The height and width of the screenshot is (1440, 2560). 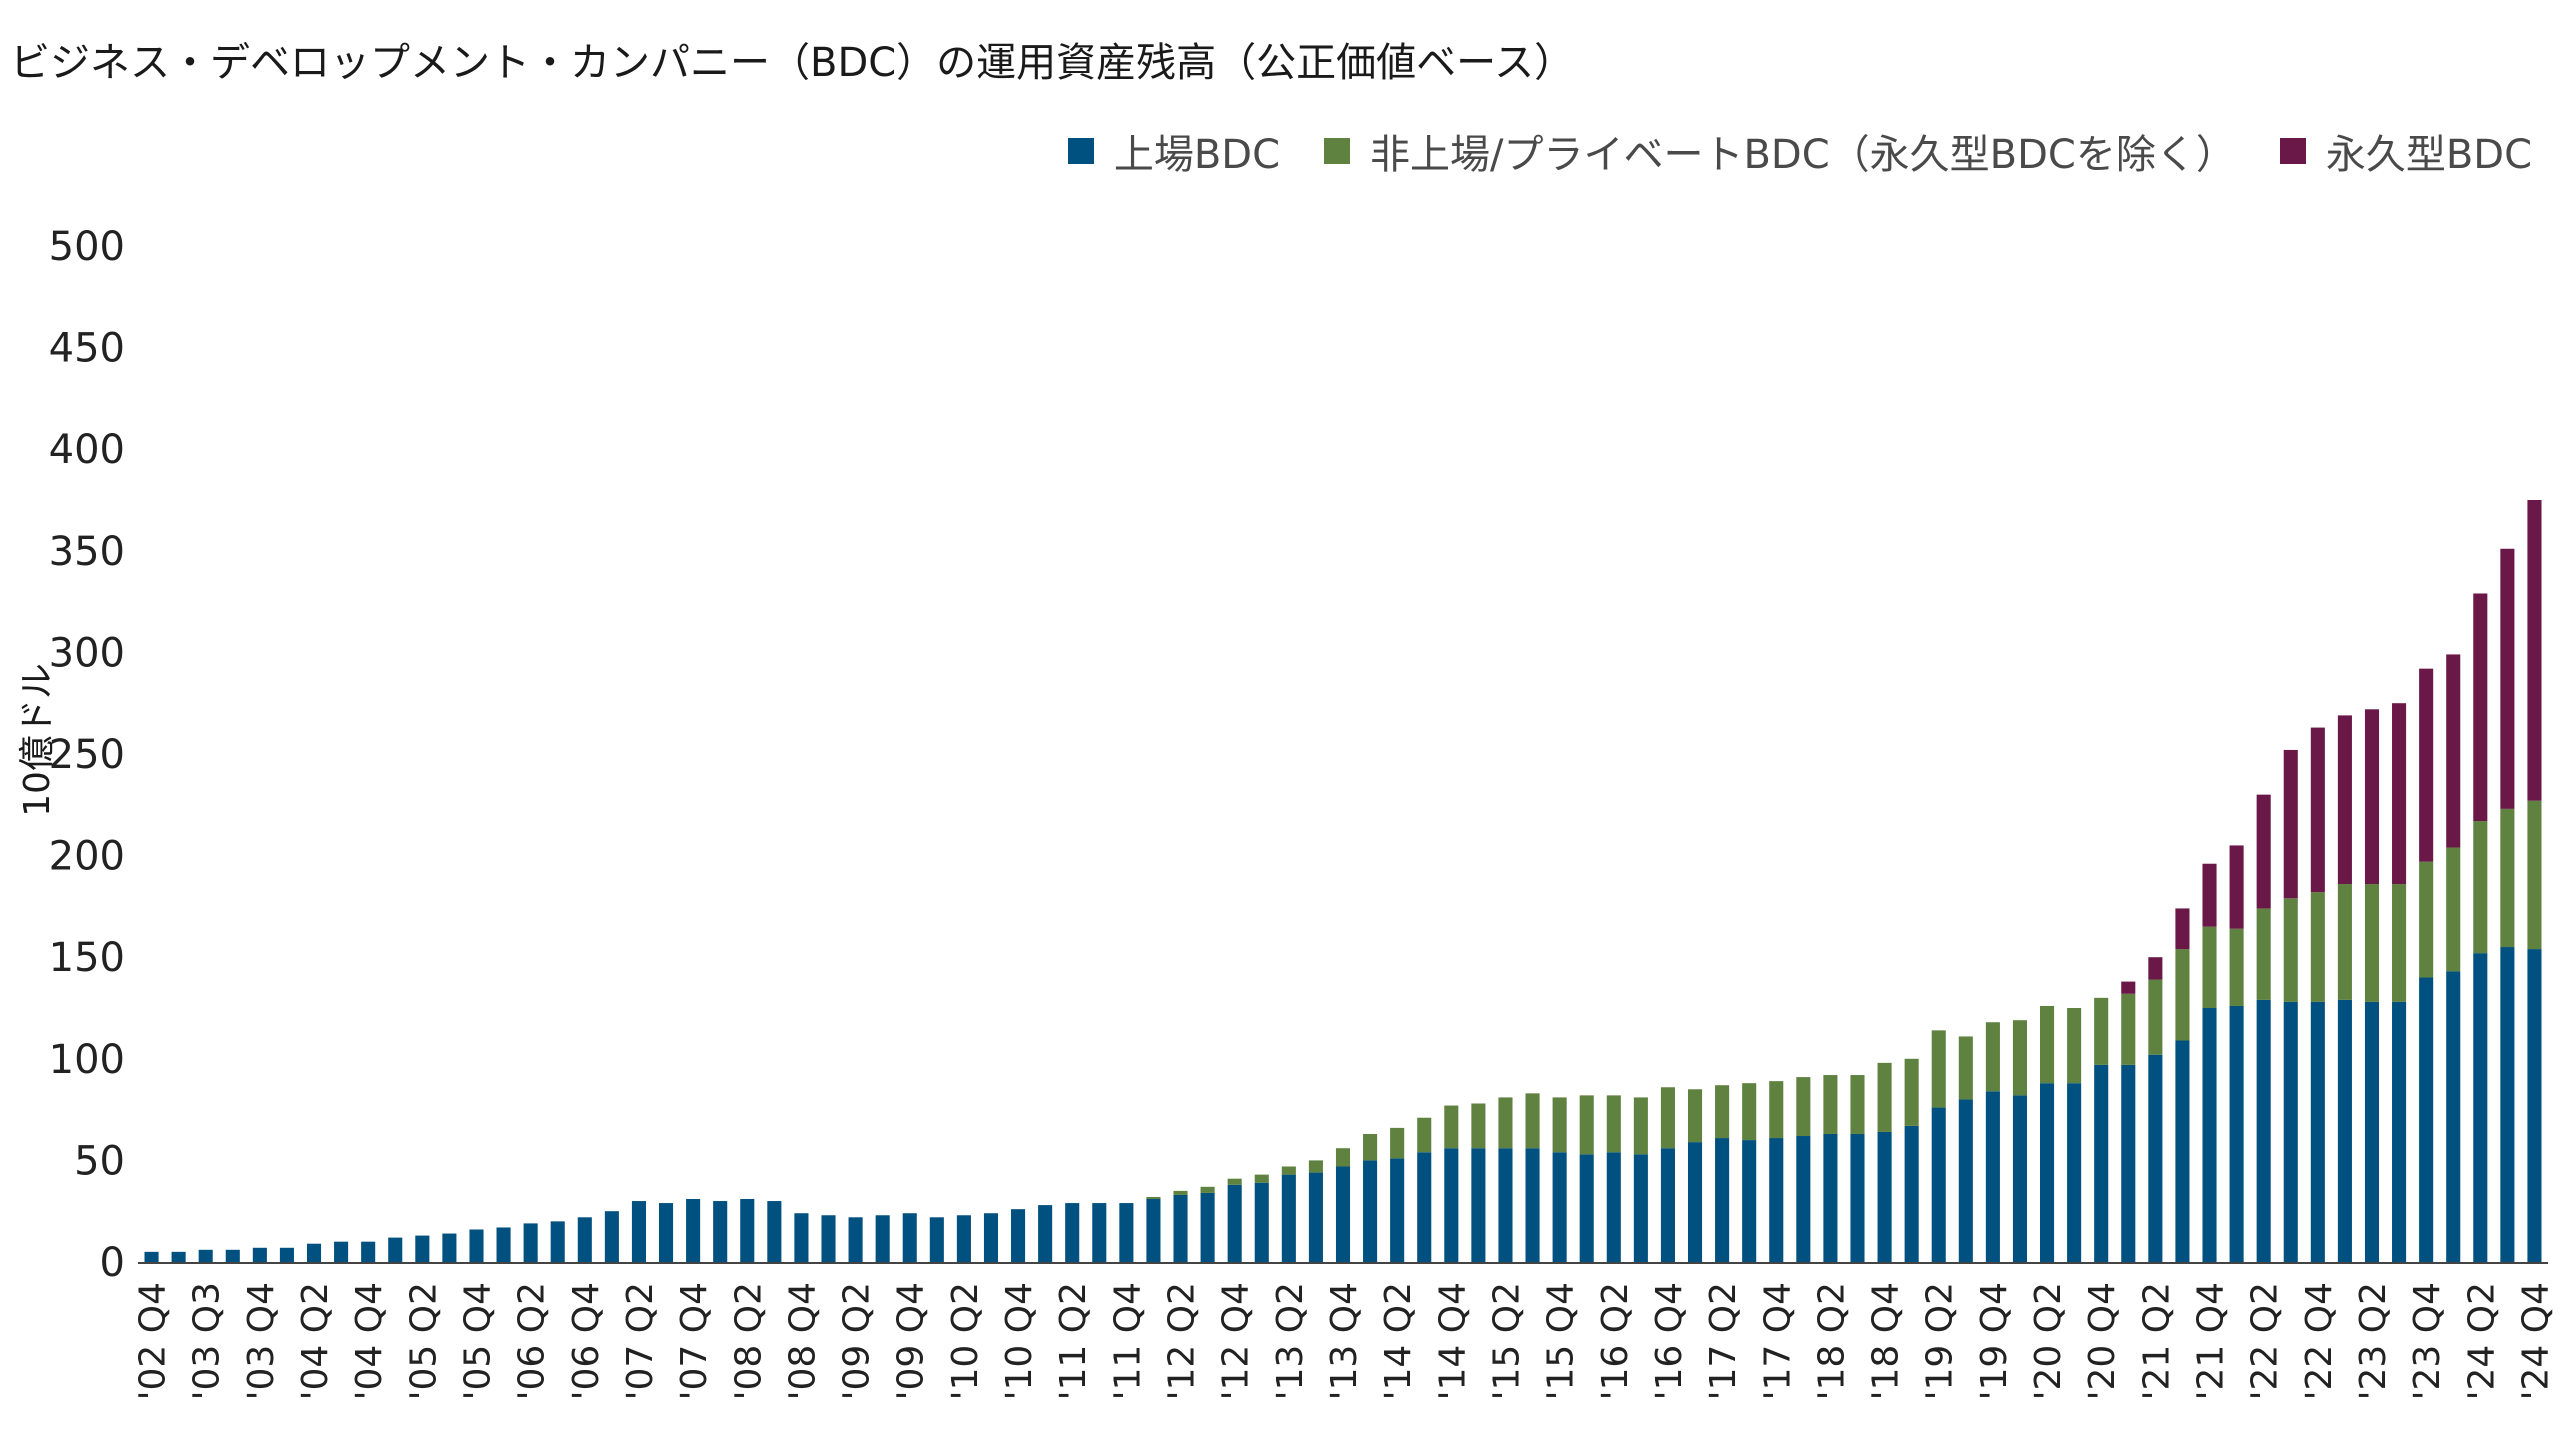 I want to click on x-tick-label: '10 Q4, so click(x=1019, y=1341).